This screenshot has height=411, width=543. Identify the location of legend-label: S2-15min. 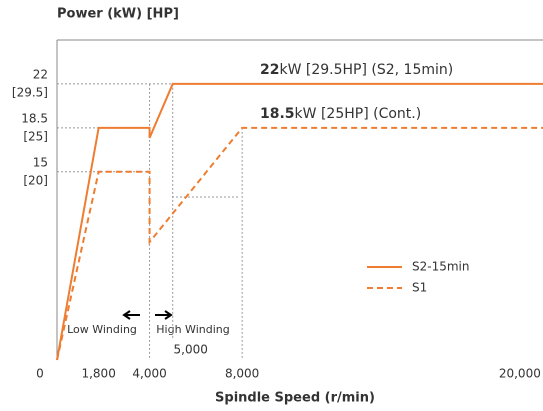
(440, 267).